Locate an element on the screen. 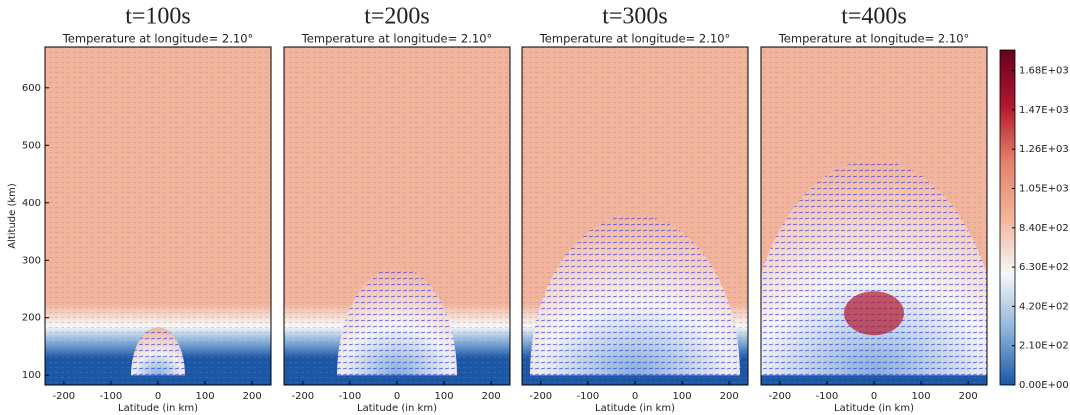 This screenshot has width=1070, height=415. colorbar-tick-label: 2.10E+02 is located at coordinates (1044, 346).